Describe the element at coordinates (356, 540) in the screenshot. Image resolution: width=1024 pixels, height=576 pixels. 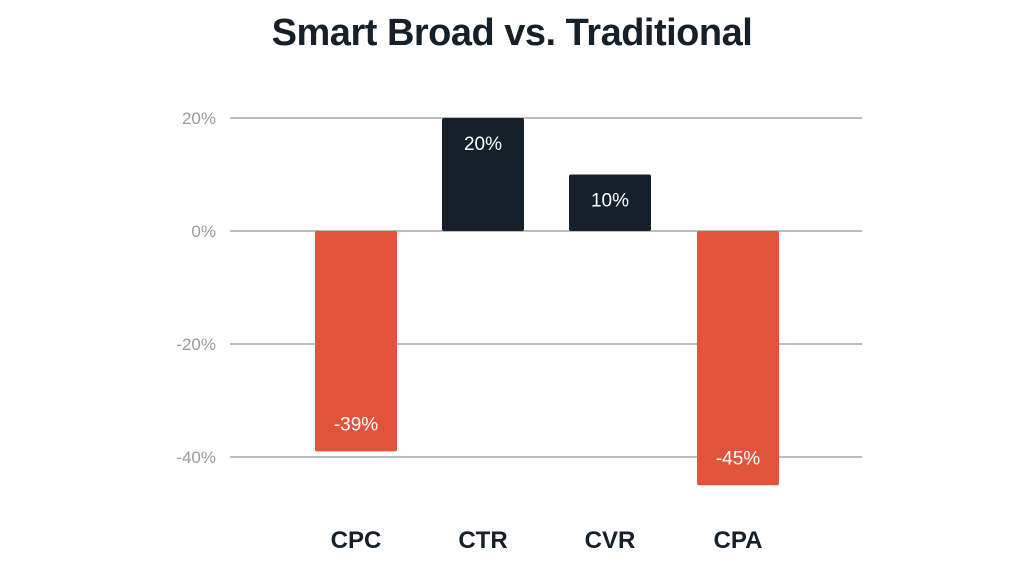
I see `x-category-label: CPC` at that location.